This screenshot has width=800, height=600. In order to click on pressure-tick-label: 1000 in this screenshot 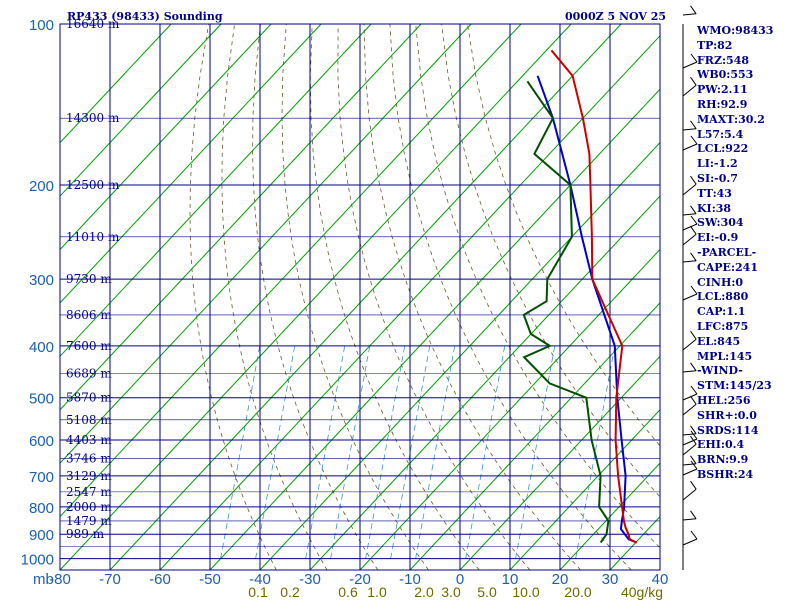, I will do `click(37, 560)`.